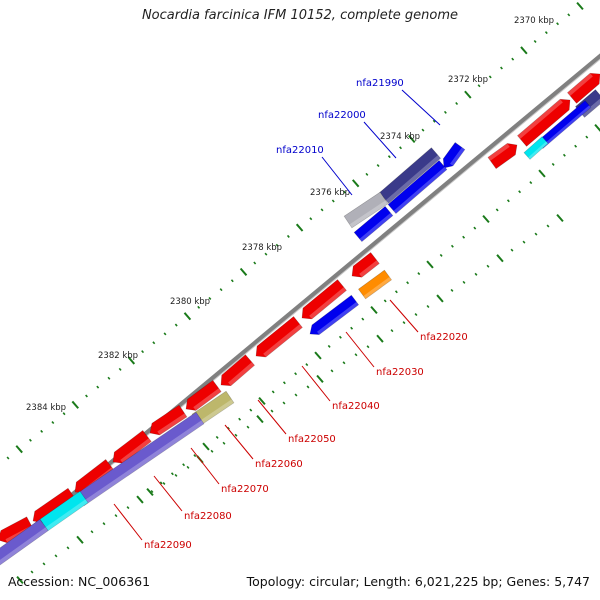  I want to click on gene-nfa21990-shape, so click(454, 155).